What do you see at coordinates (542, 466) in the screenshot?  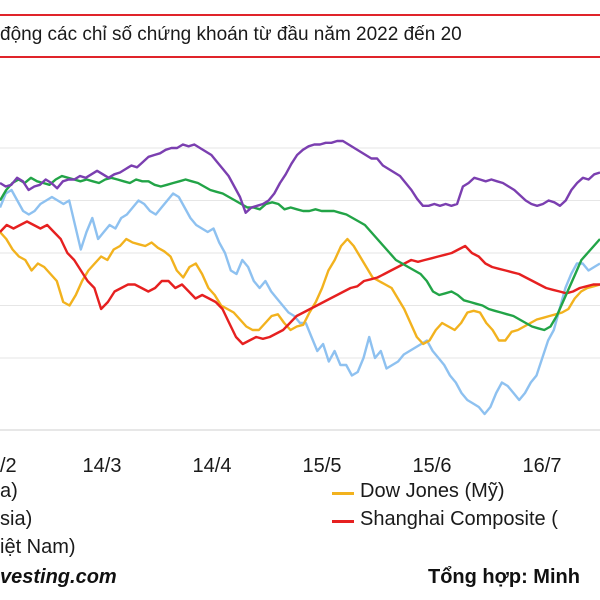 I see `x-tick-label: 16/7` at bounding box center [542, 466].